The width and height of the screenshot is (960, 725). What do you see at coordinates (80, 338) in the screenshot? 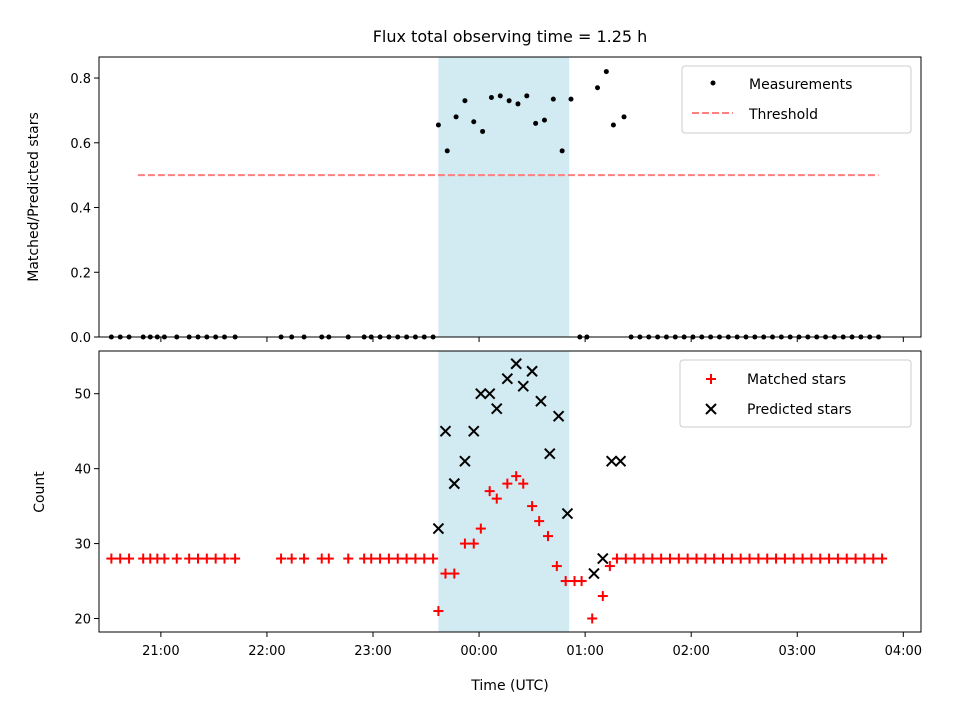
I see `y-tick-label: 0.0` at bounding box center [80, 338].